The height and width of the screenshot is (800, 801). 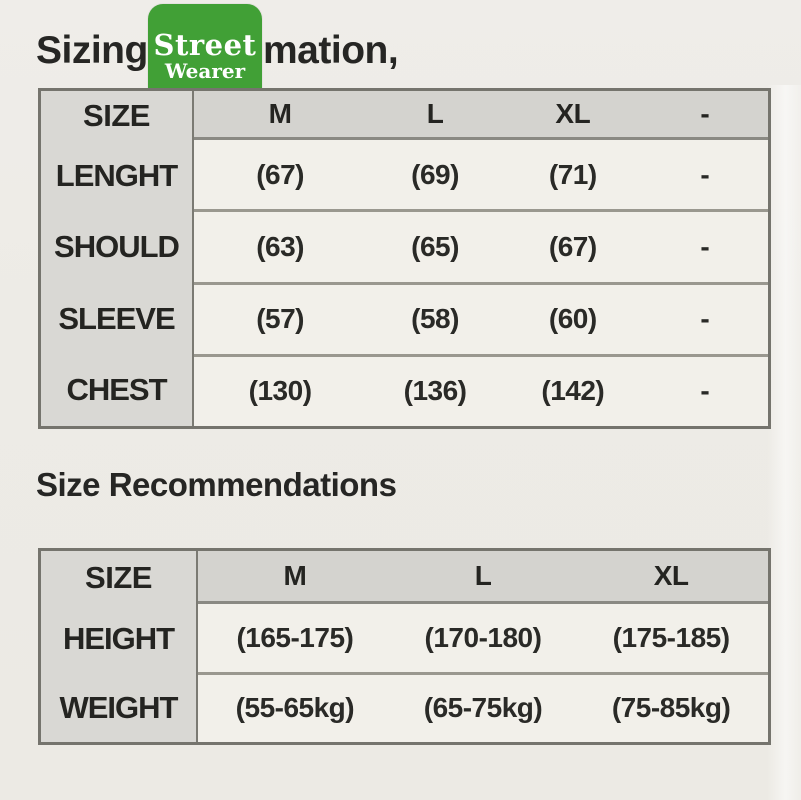 What do you see at coordinates (481, 175) in the screenshot?
I see `table-row-lenght: (67) (69) (71) -` at bounding box center [481, 175].